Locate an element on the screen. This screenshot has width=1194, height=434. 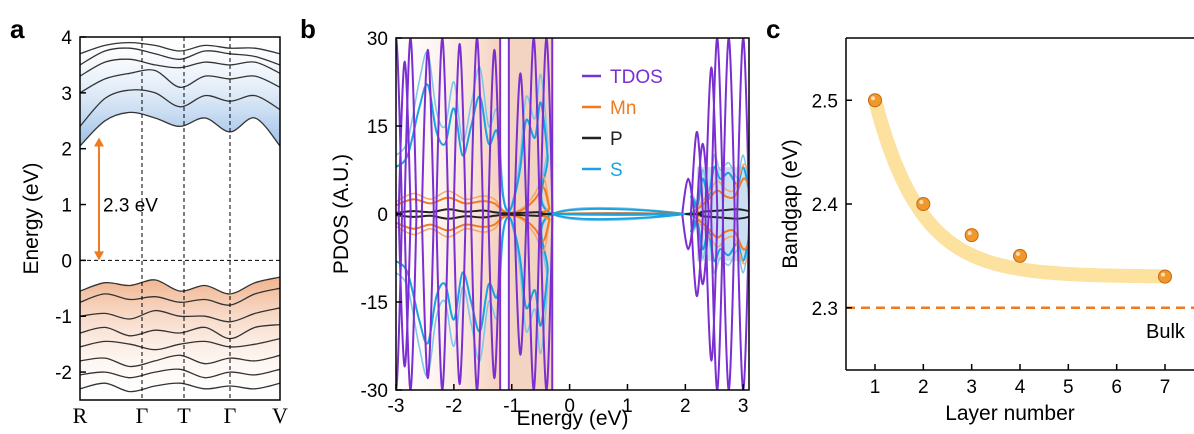
b-x-tick-label: 1 is located at coordinates (627, 406).